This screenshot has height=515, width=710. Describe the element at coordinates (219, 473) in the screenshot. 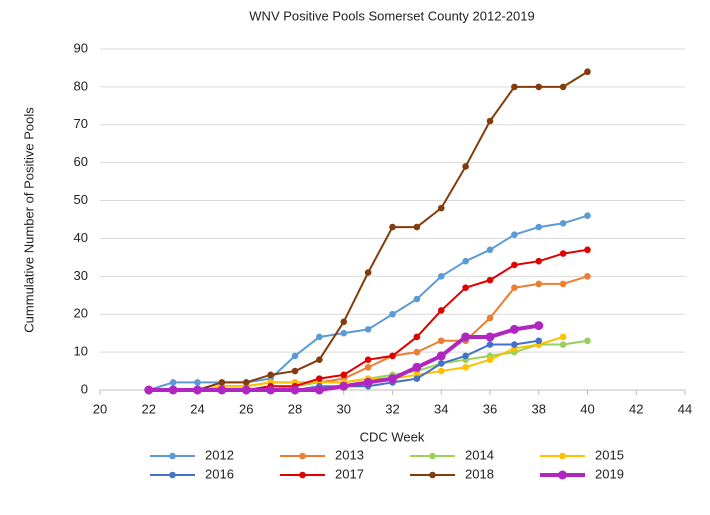

I see `legend-label: 2016` at that location.